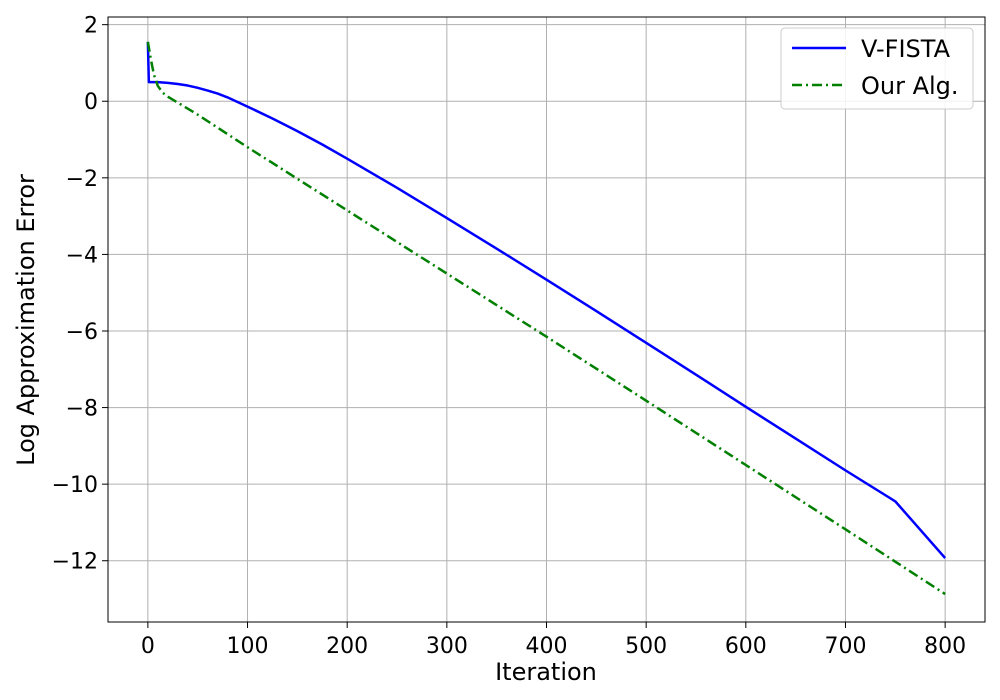  Describe the element at coordinates (945, 646) in the screenshot. I see `x-tick-label: 800` at that location.